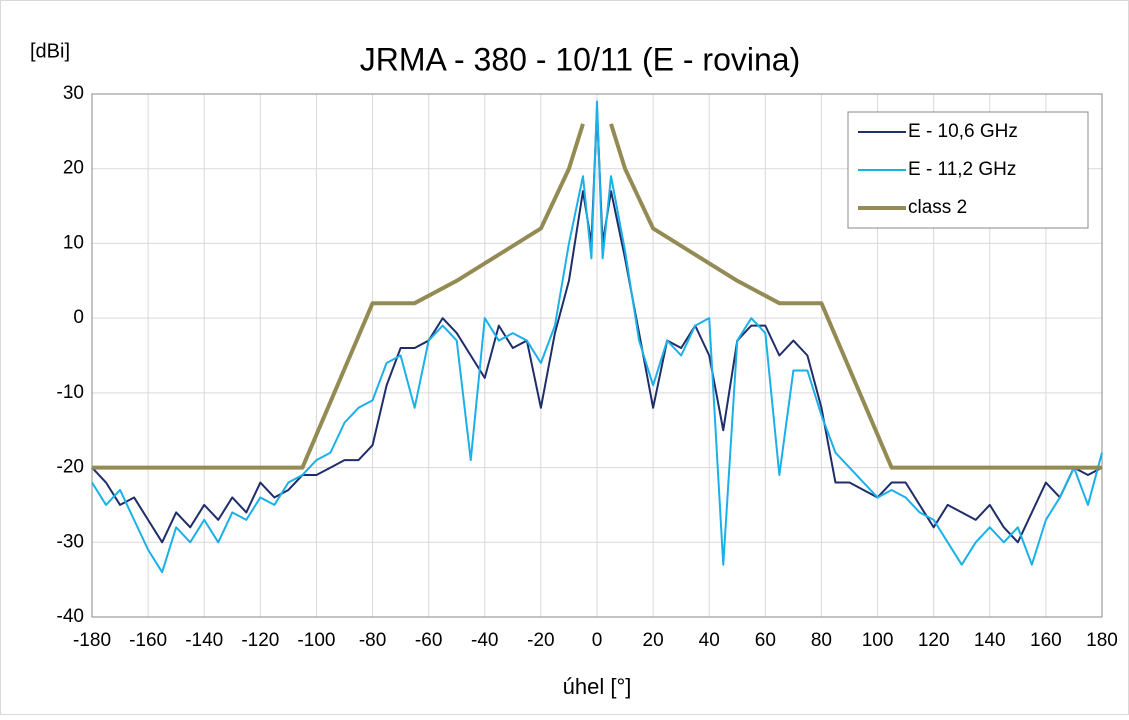 The width and height of the screenshot is (1129, 720). Describe the element at coordinates (70, 467) in the screenshot. I see `y-tick-label: -20` at that location.